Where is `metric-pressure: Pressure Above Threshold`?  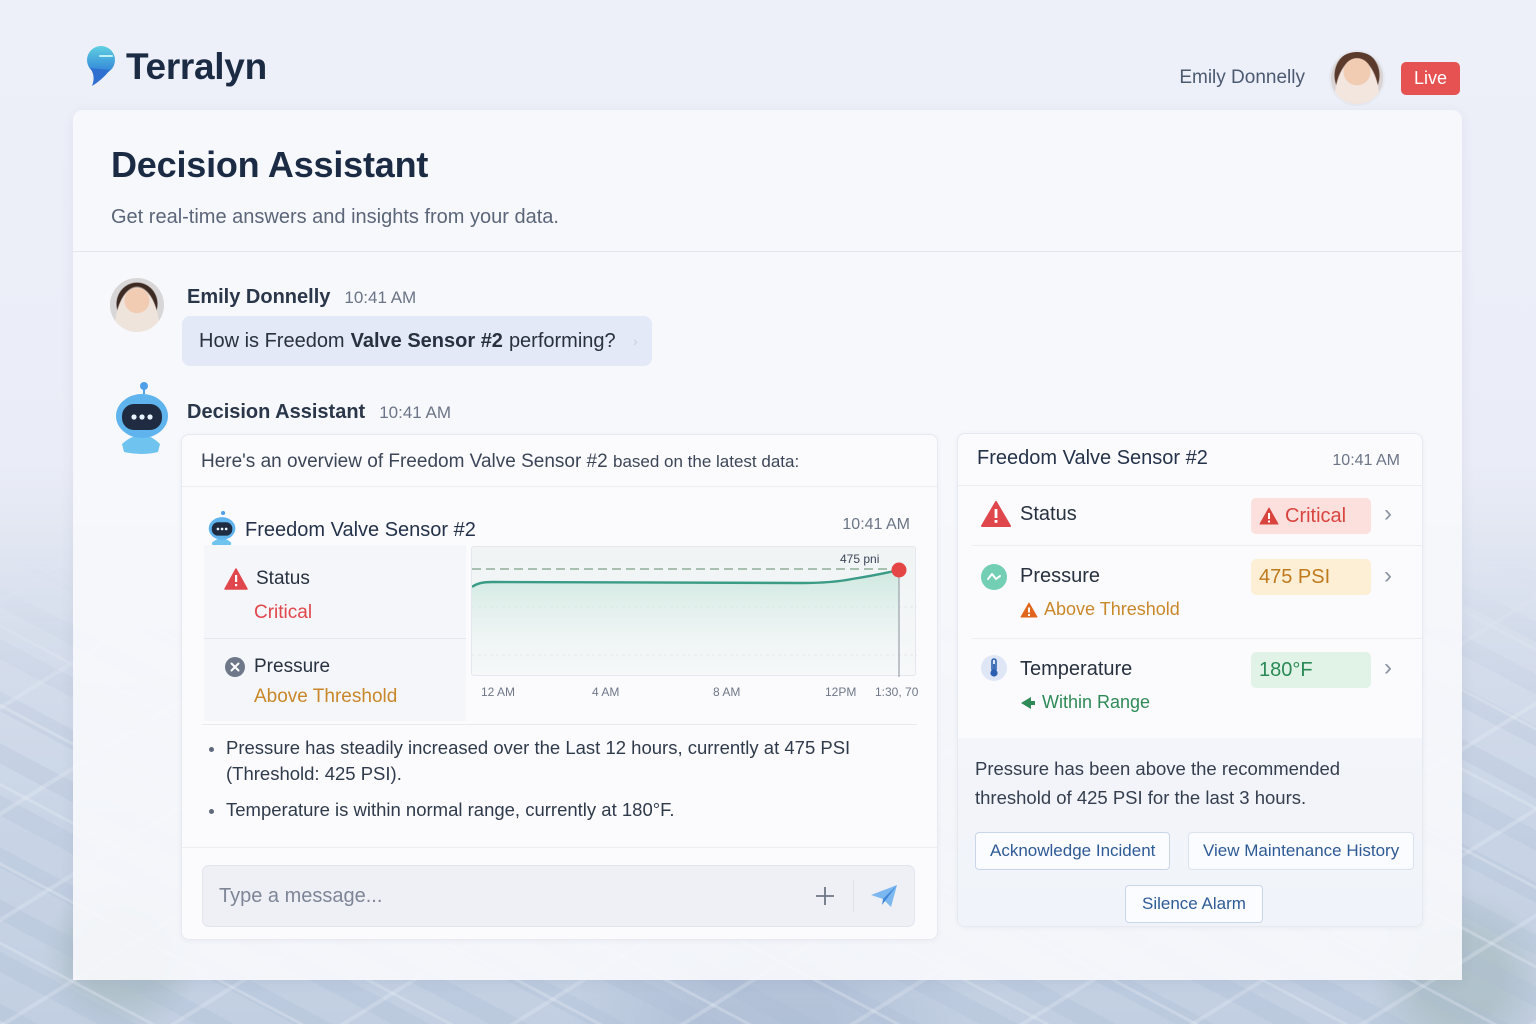
metric-pressure: Pressure Above Threshold is located at coordinates (310, 682).